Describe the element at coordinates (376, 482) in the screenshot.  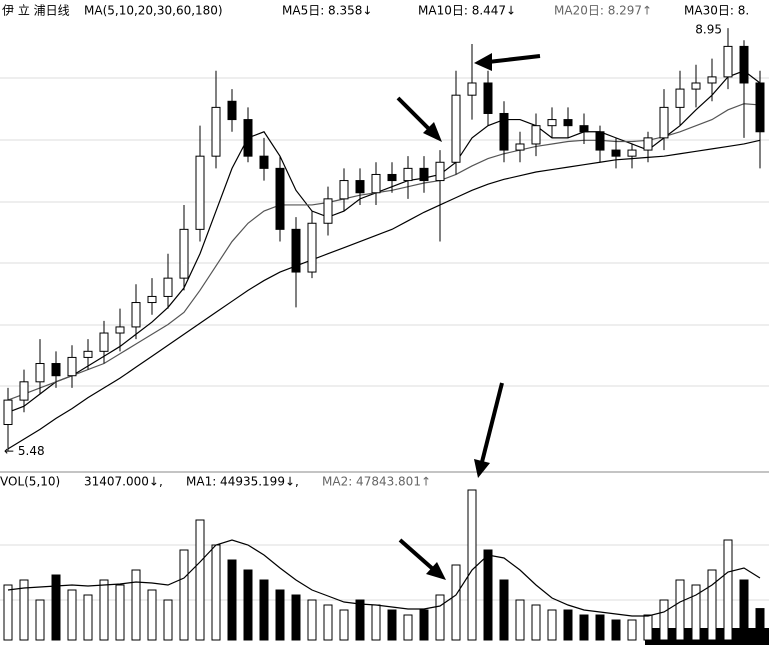
I see `ma2-legend: MA2: 47843.801↑` at that location.